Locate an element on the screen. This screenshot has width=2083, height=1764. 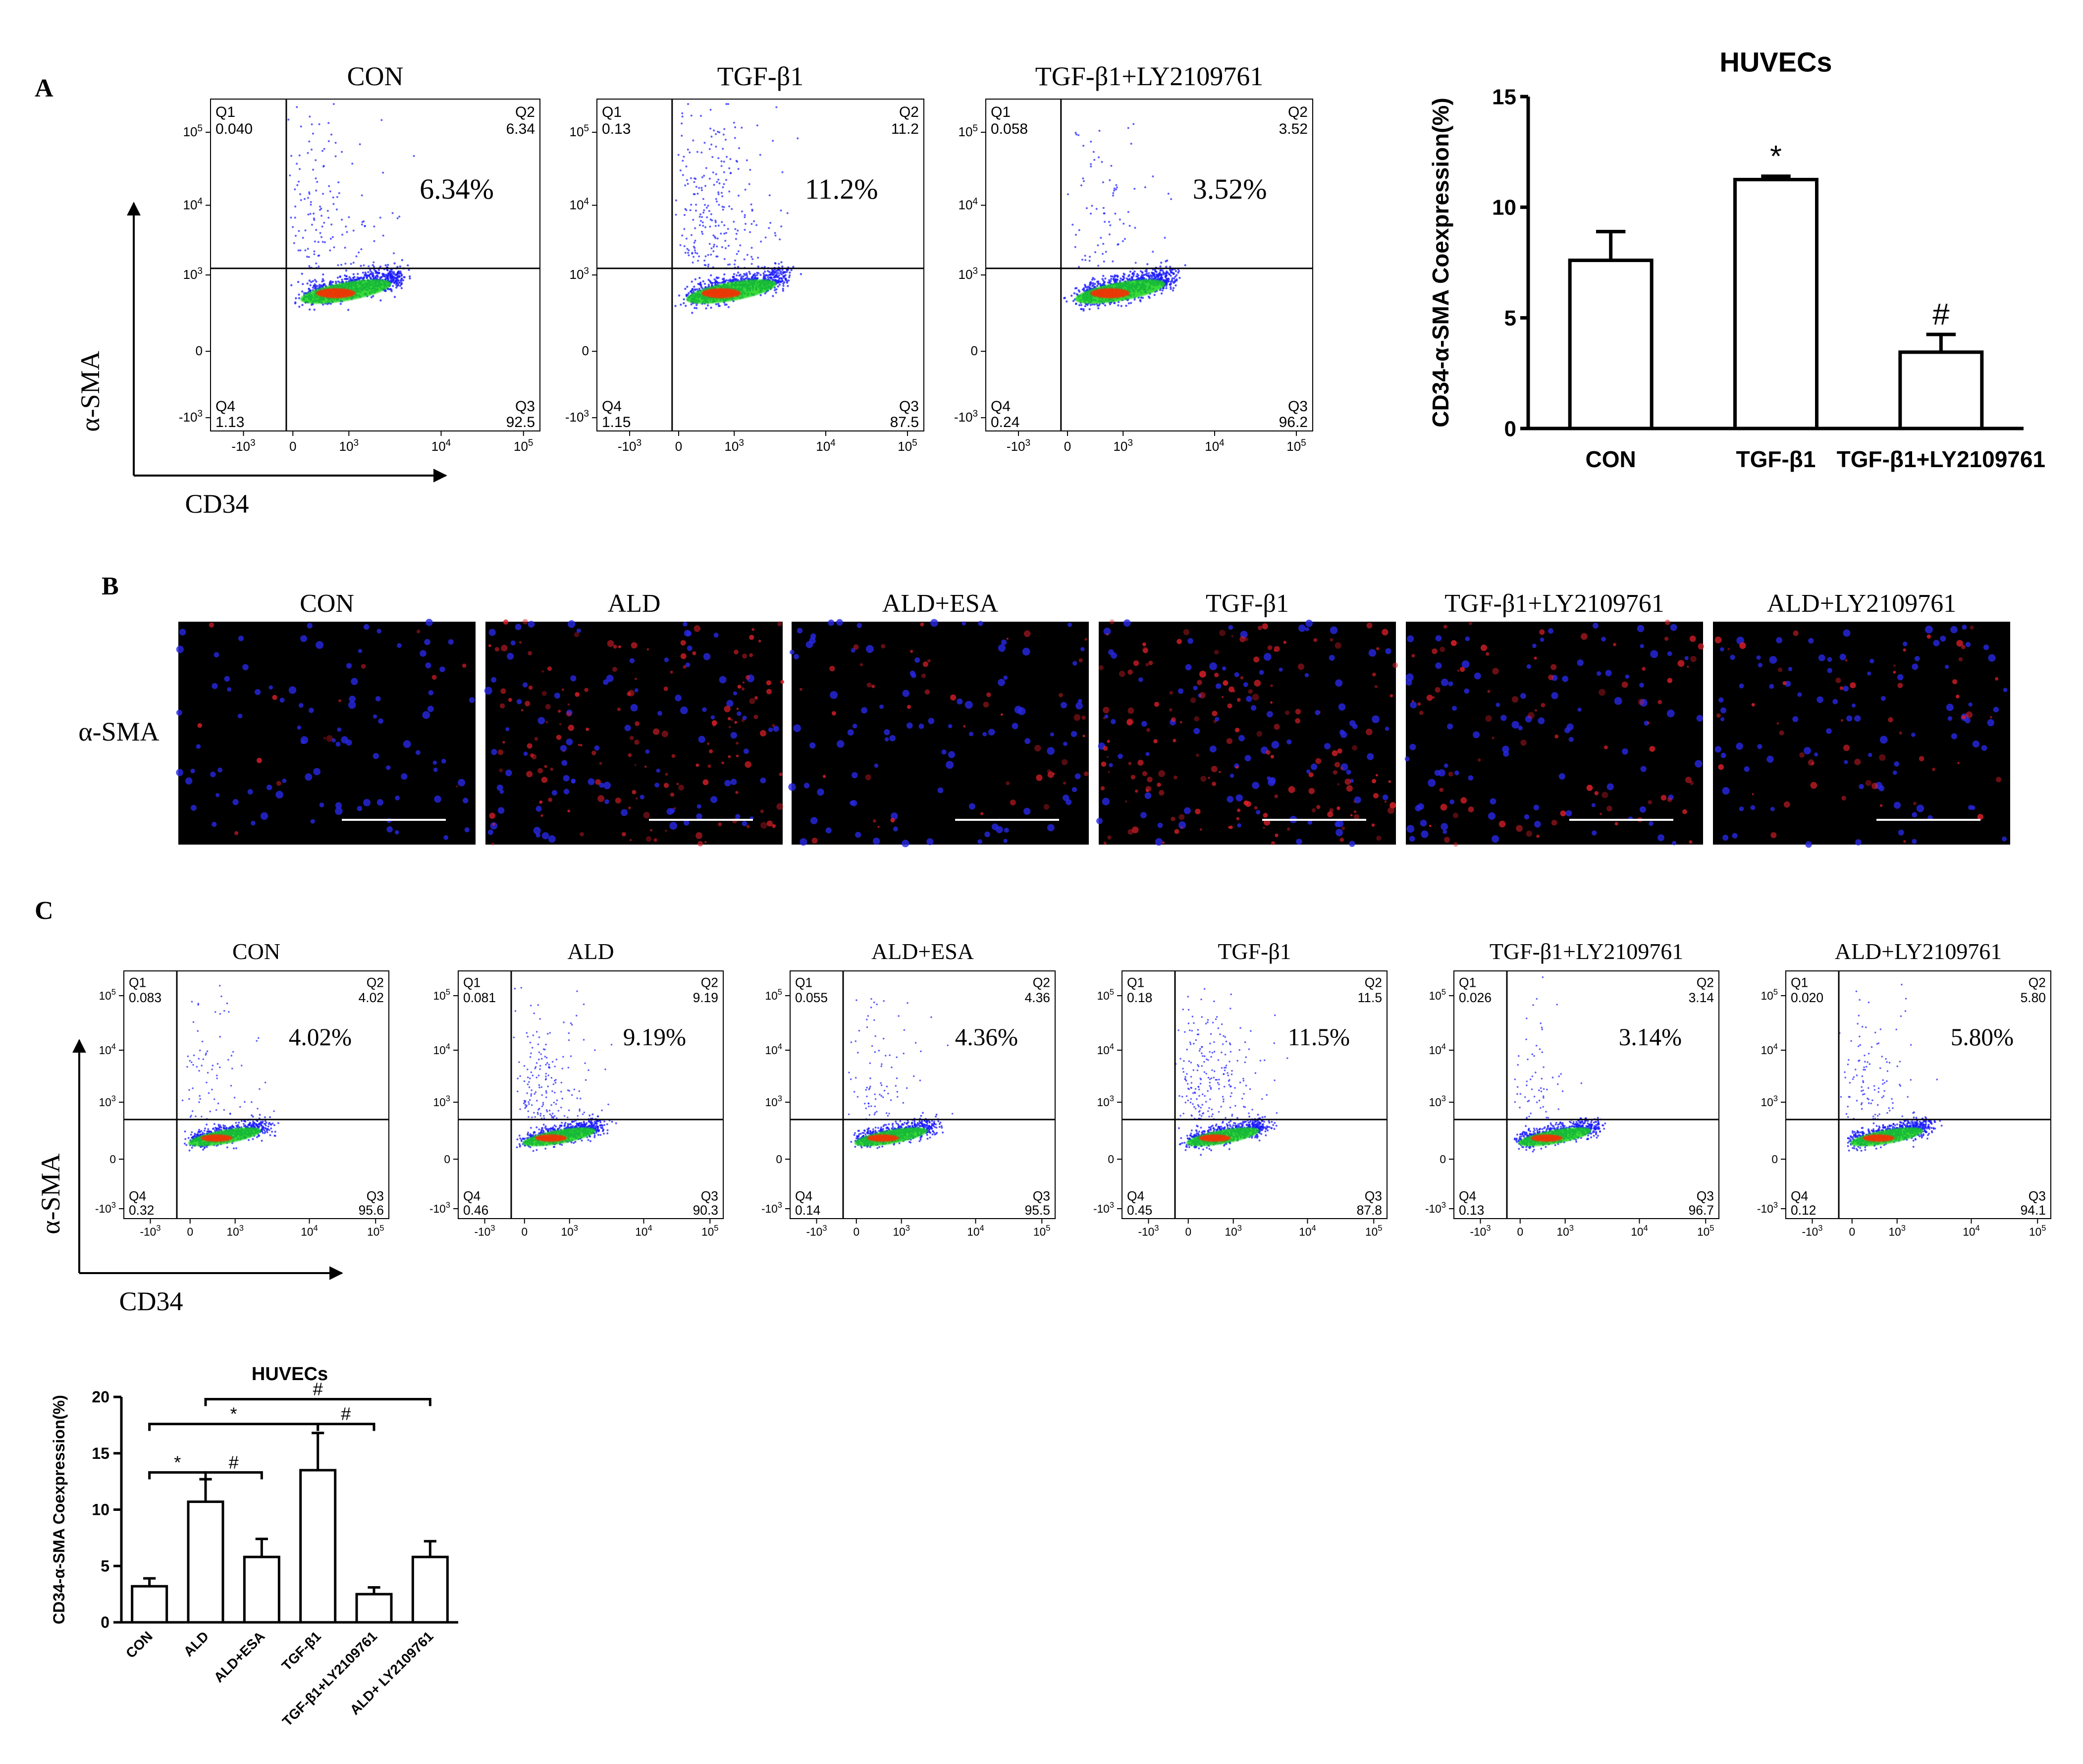
panel-a-y-tick-label: 105 is located at coordinates (193, 131).